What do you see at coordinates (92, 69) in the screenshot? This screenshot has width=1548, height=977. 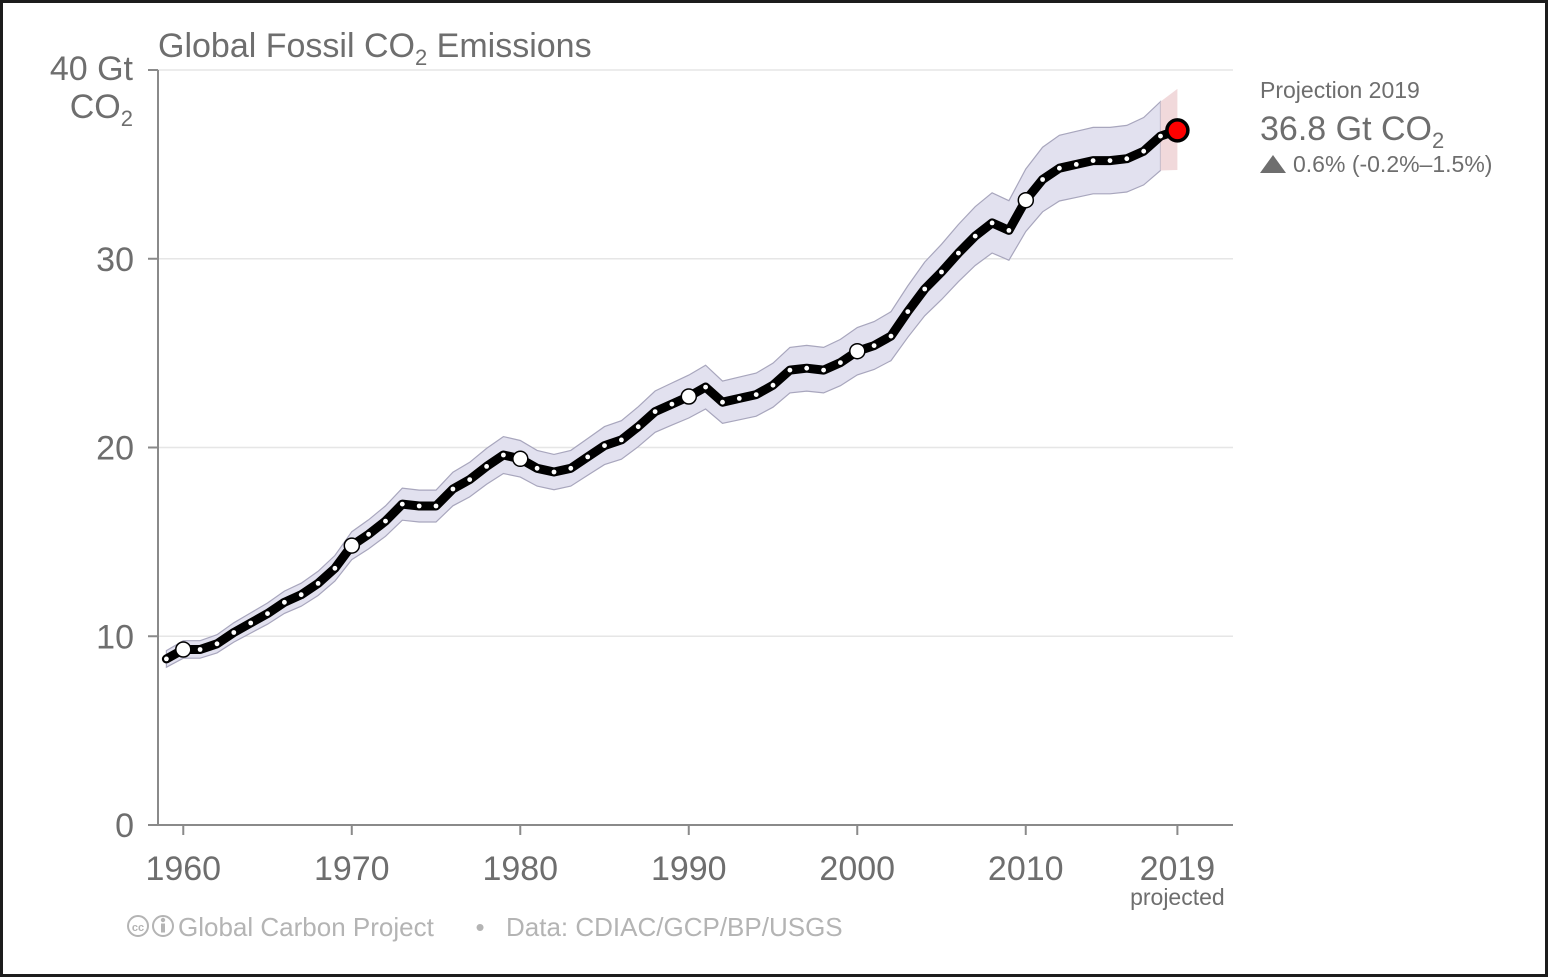 I see `y-axis-unit-line1: 40 Gt` at bounding box center [92, 69].